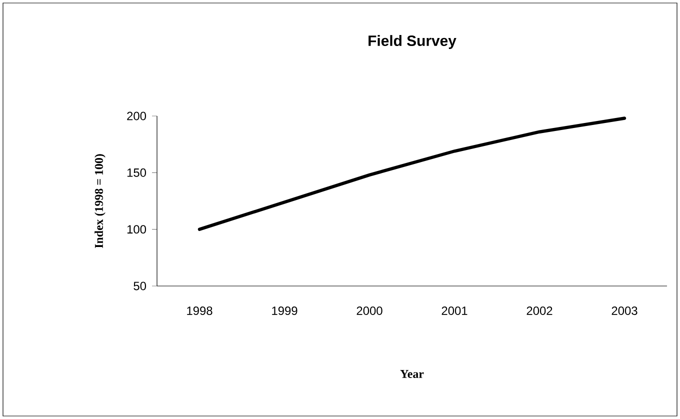 The image size is (680, 419). I want to click on y-tick-label: 50, so click(140, 286).